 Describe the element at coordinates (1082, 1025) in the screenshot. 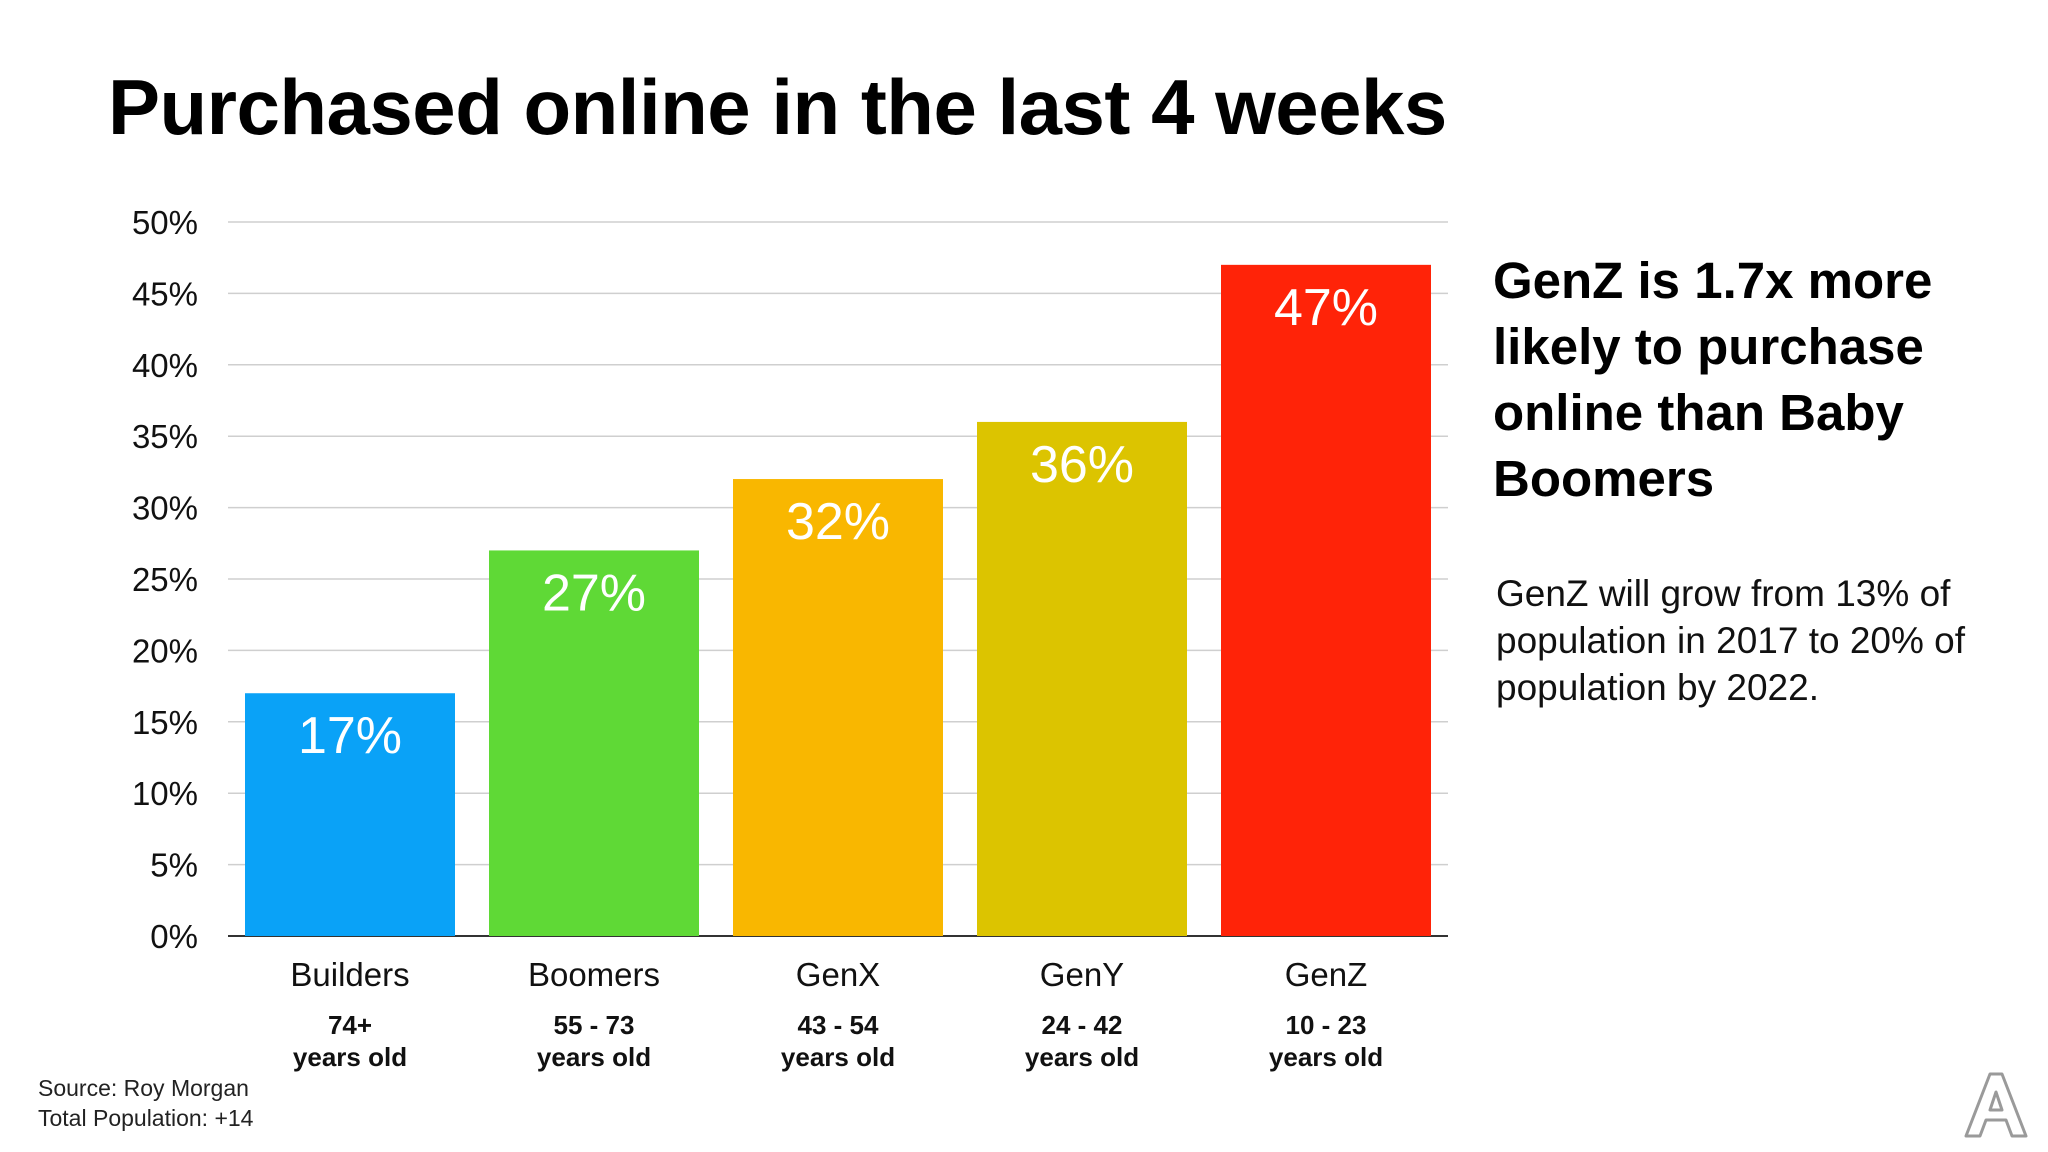

I see `age-range-label: 24 - 42` at that location.